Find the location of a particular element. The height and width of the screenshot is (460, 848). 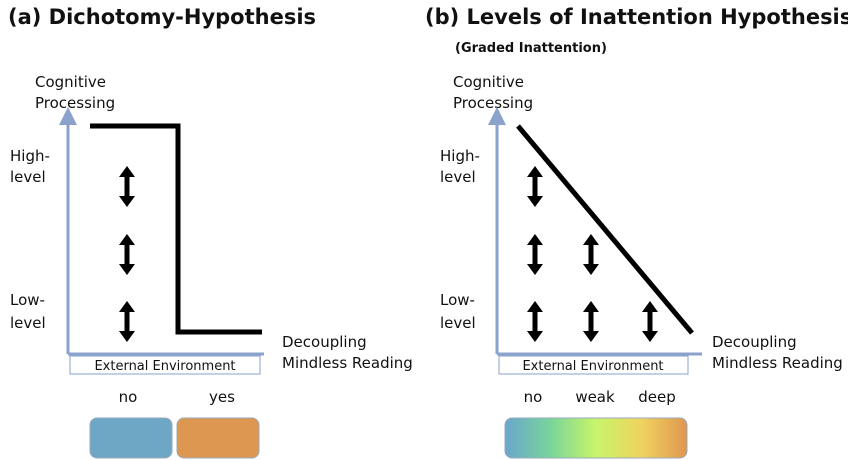

panel-subtitle: (Graded Inattention) is located at coordinates (531, 48).